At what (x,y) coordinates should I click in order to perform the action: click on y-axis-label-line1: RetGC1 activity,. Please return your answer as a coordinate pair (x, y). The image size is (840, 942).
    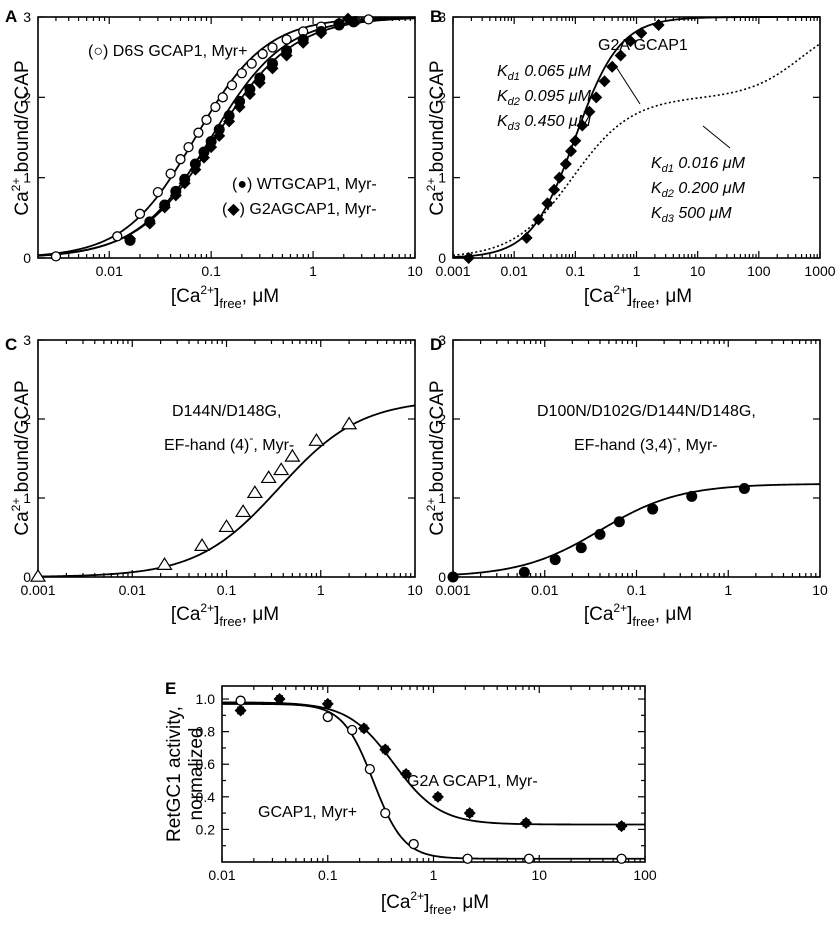
    Looking at the image, I should click on (174, 774).